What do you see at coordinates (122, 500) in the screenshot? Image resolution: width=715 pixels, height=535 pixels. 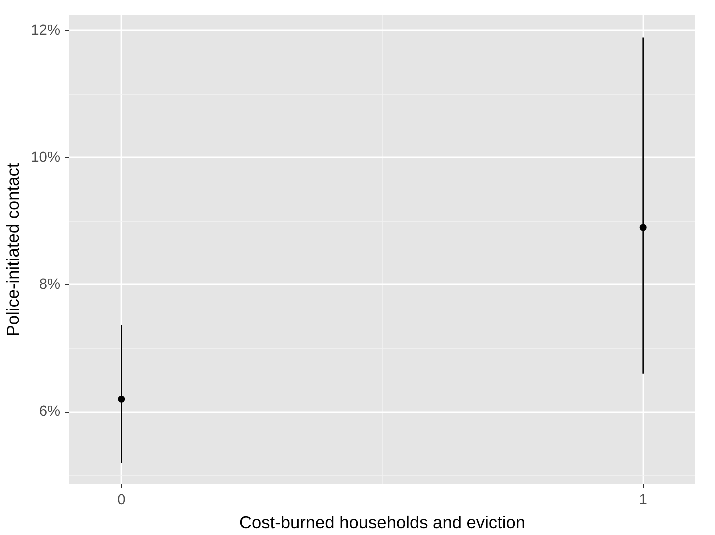 I see `x-tick-label: 0` at bounding box center [122, 500].